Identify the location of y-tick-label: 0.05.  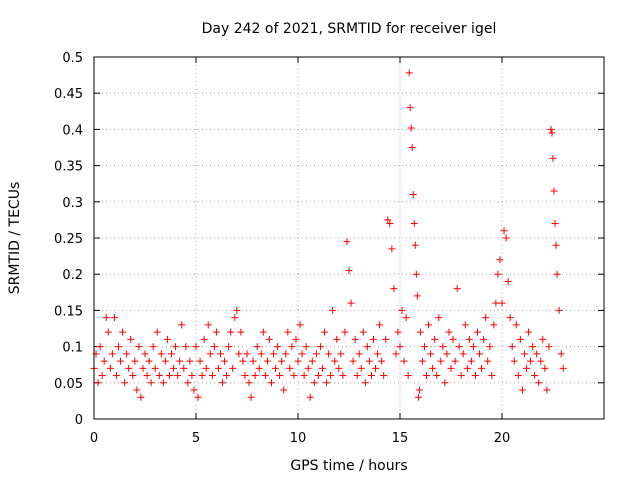
(68, 384).